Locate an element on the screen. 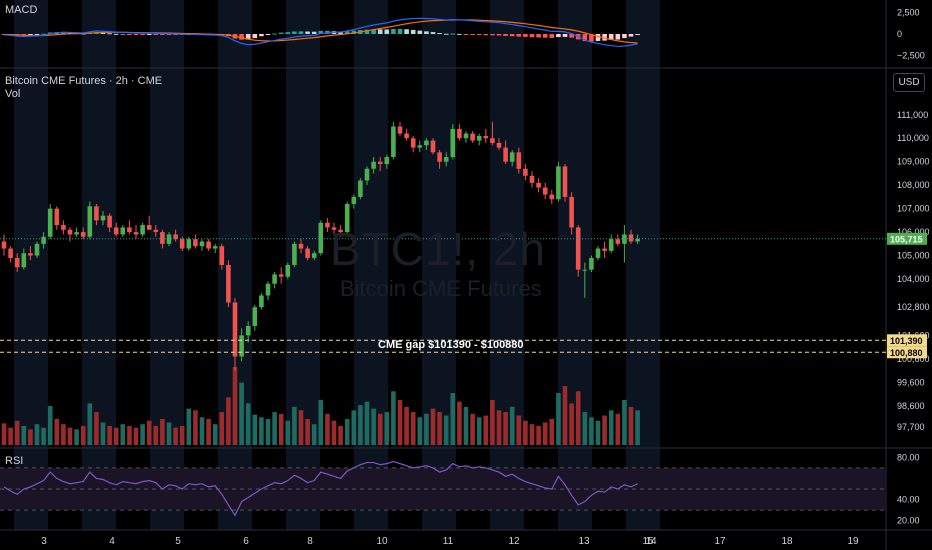 The height and width of the screenshot is (550, 932). rsi-line is located at coordinates (320, 488).